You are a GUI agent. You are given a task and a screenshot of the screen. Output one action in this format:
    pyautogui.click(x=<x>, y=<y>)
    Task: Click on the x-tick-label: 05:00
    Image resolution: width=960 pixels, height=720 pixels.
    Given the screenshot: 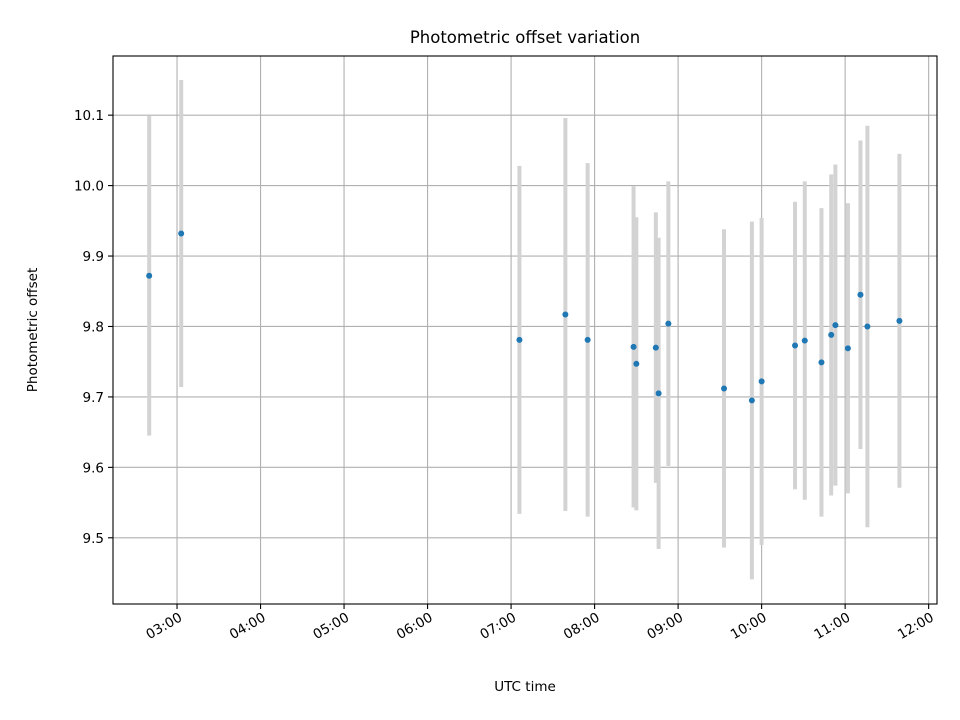 What is the action you would take?
    pyautogui.click(x=331, y=626)
    